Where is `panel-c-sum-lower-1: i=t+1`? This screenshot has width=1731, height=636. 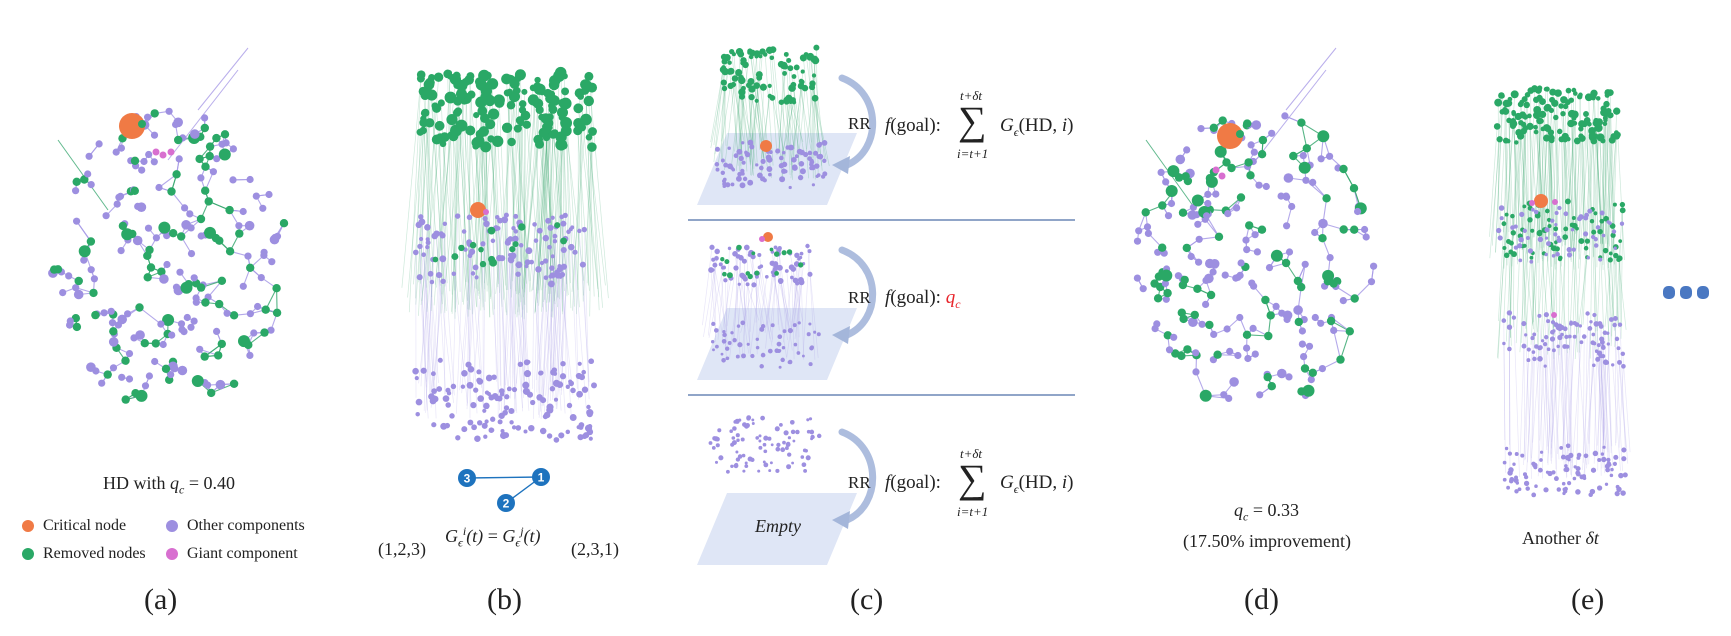 panel-c-sum-lower-1: i=t+1 is located at coordinates (973, 153).